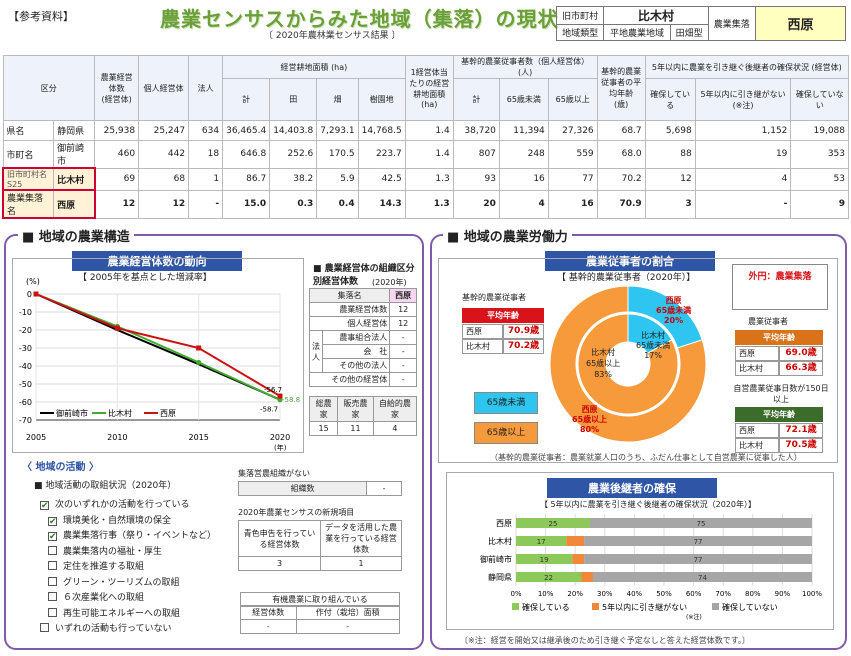  I want to click on table-cell: 42.5, so click(381, 179).